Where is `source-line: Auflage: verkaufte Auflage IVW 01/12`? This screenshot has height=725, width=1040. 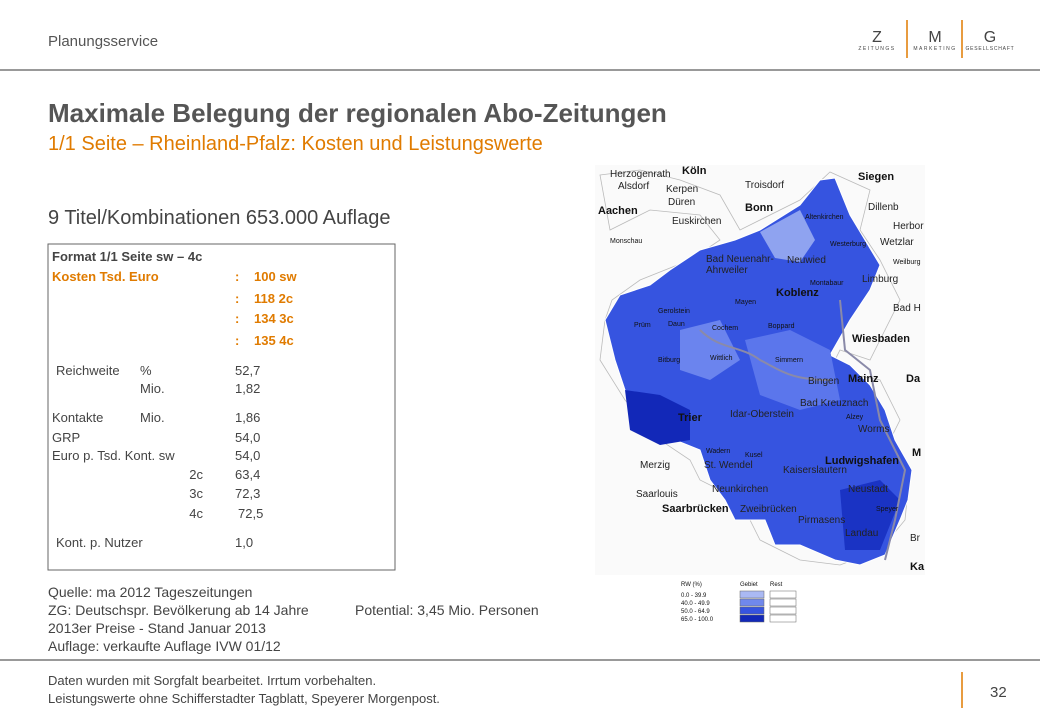
source-line: Auflage: verkaufte Auflage IVW 01/12 is located at coordinates (164, 646).